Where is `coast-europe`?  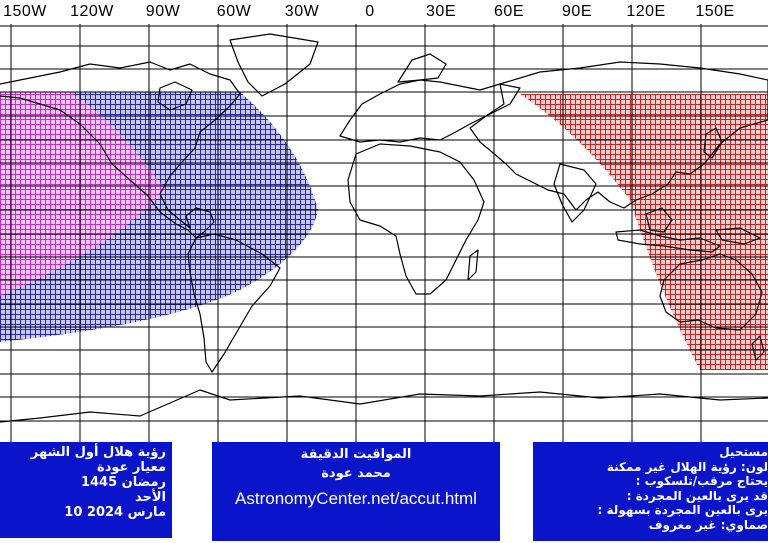
coast-europe is located at coordinates (430, 111).